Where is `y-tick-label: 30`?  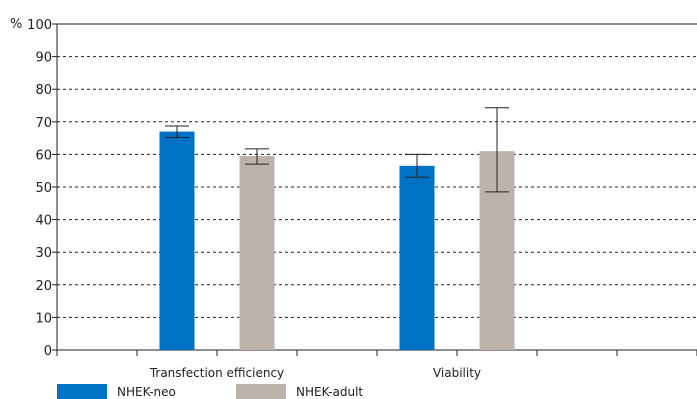
y-tick-label: 30 is located at coordinates (43, 253).